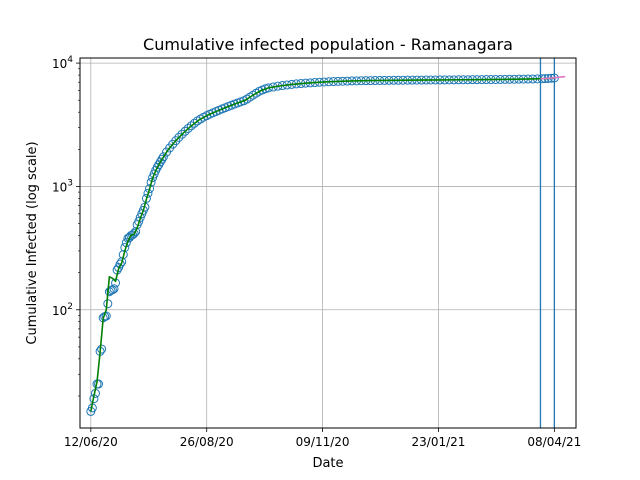  I want to click on series-forecast, so click(553, 77).